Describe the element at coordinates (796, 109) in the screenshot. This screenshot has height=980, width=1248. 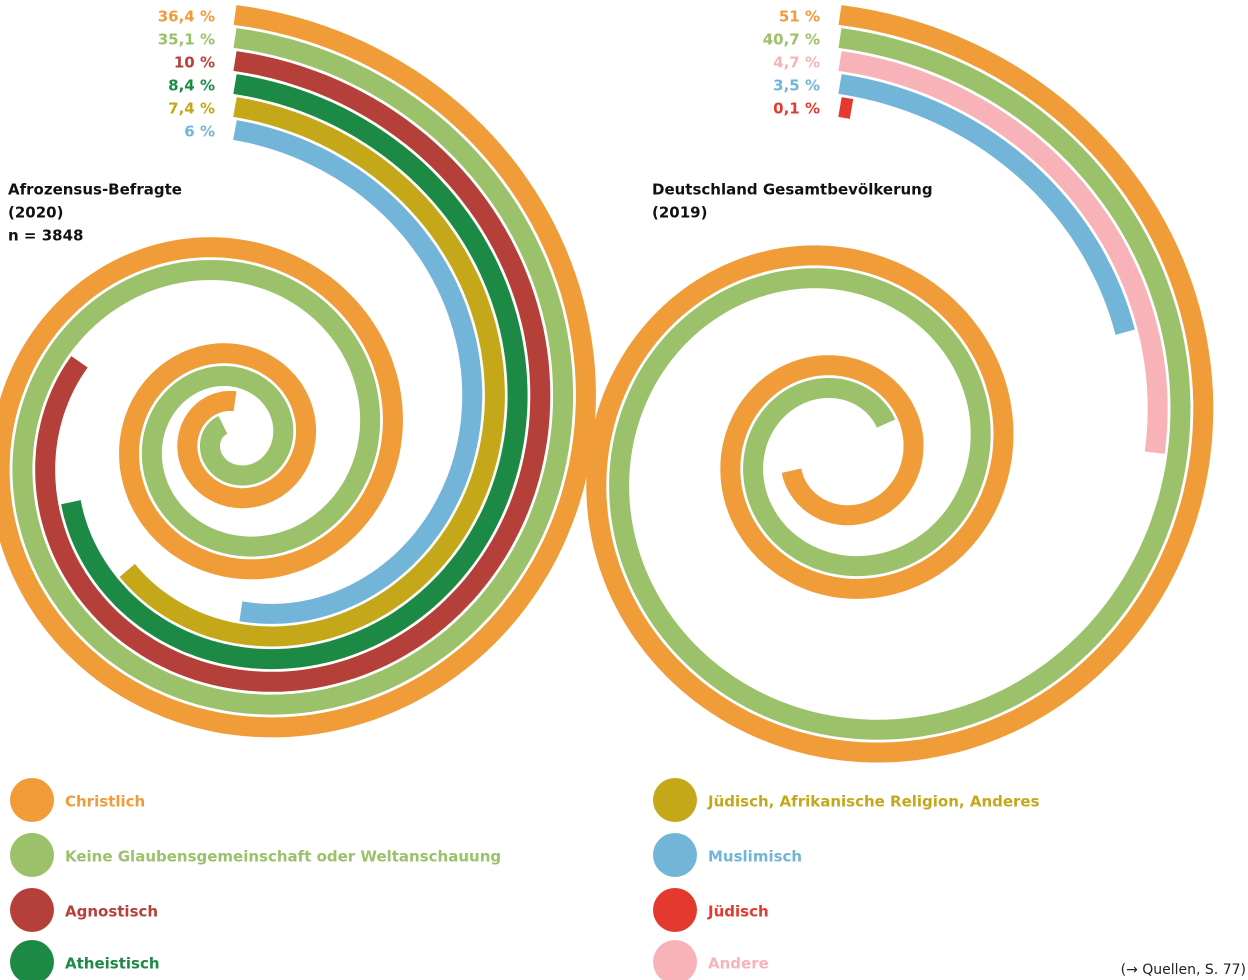
I see `value-label: 0,1 %` at that location.